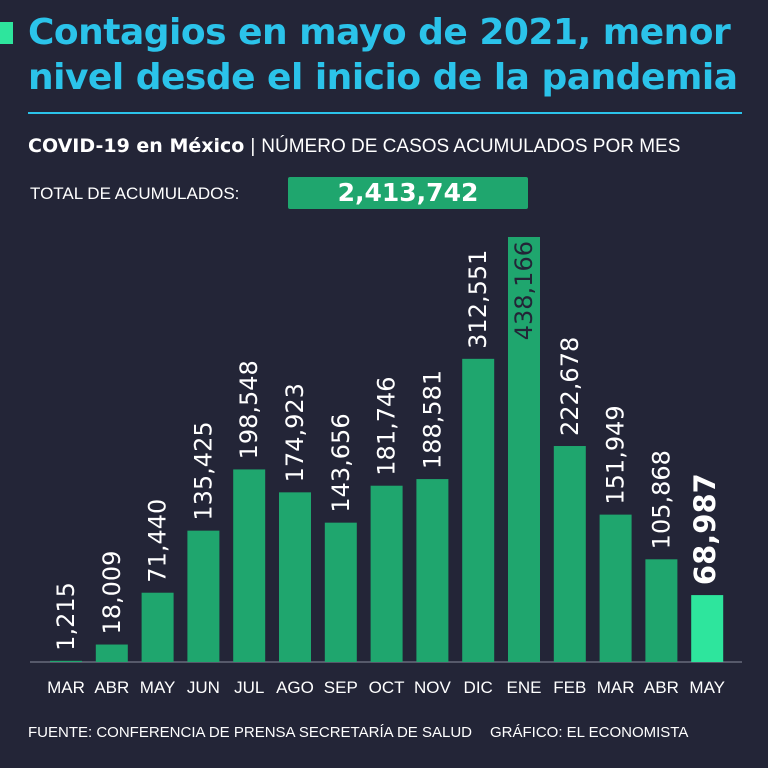 The width and height of the screenshot is (768, 768). I want to click on value-label-9: 312,551, so click(478, 299).